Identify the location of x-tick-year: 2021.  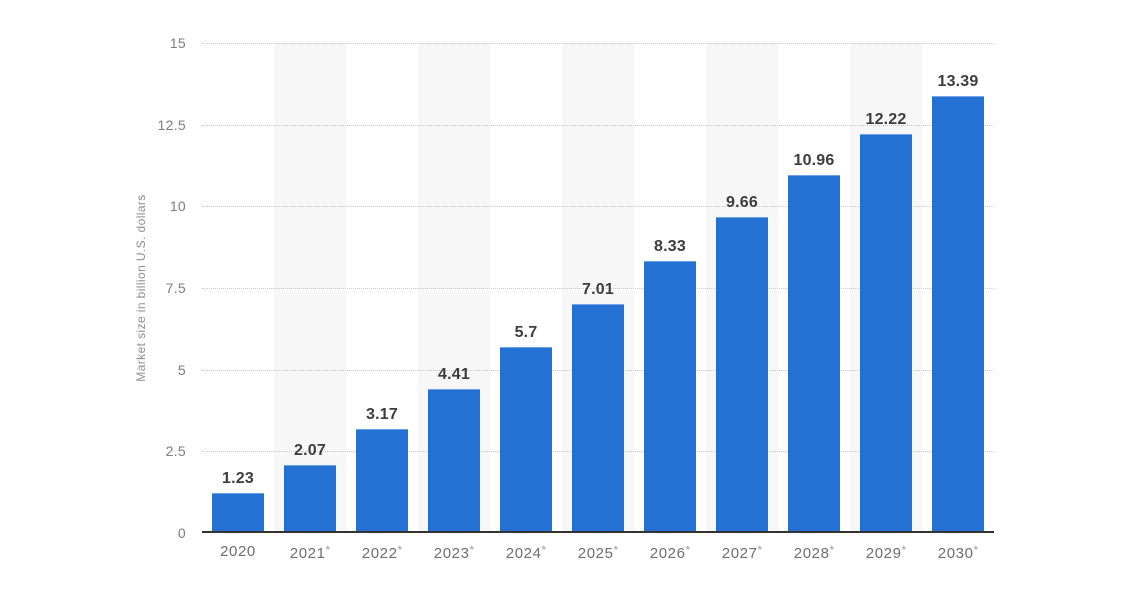
(307, 553).